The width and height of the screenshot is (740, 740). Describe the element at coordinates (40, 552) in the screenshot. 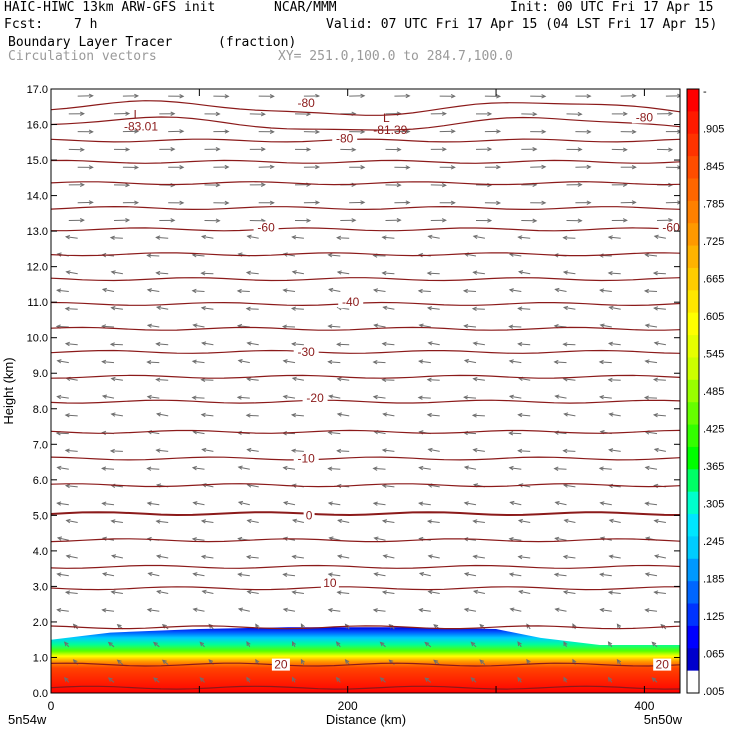

I see `y-tick-label: 4.0` at that location.